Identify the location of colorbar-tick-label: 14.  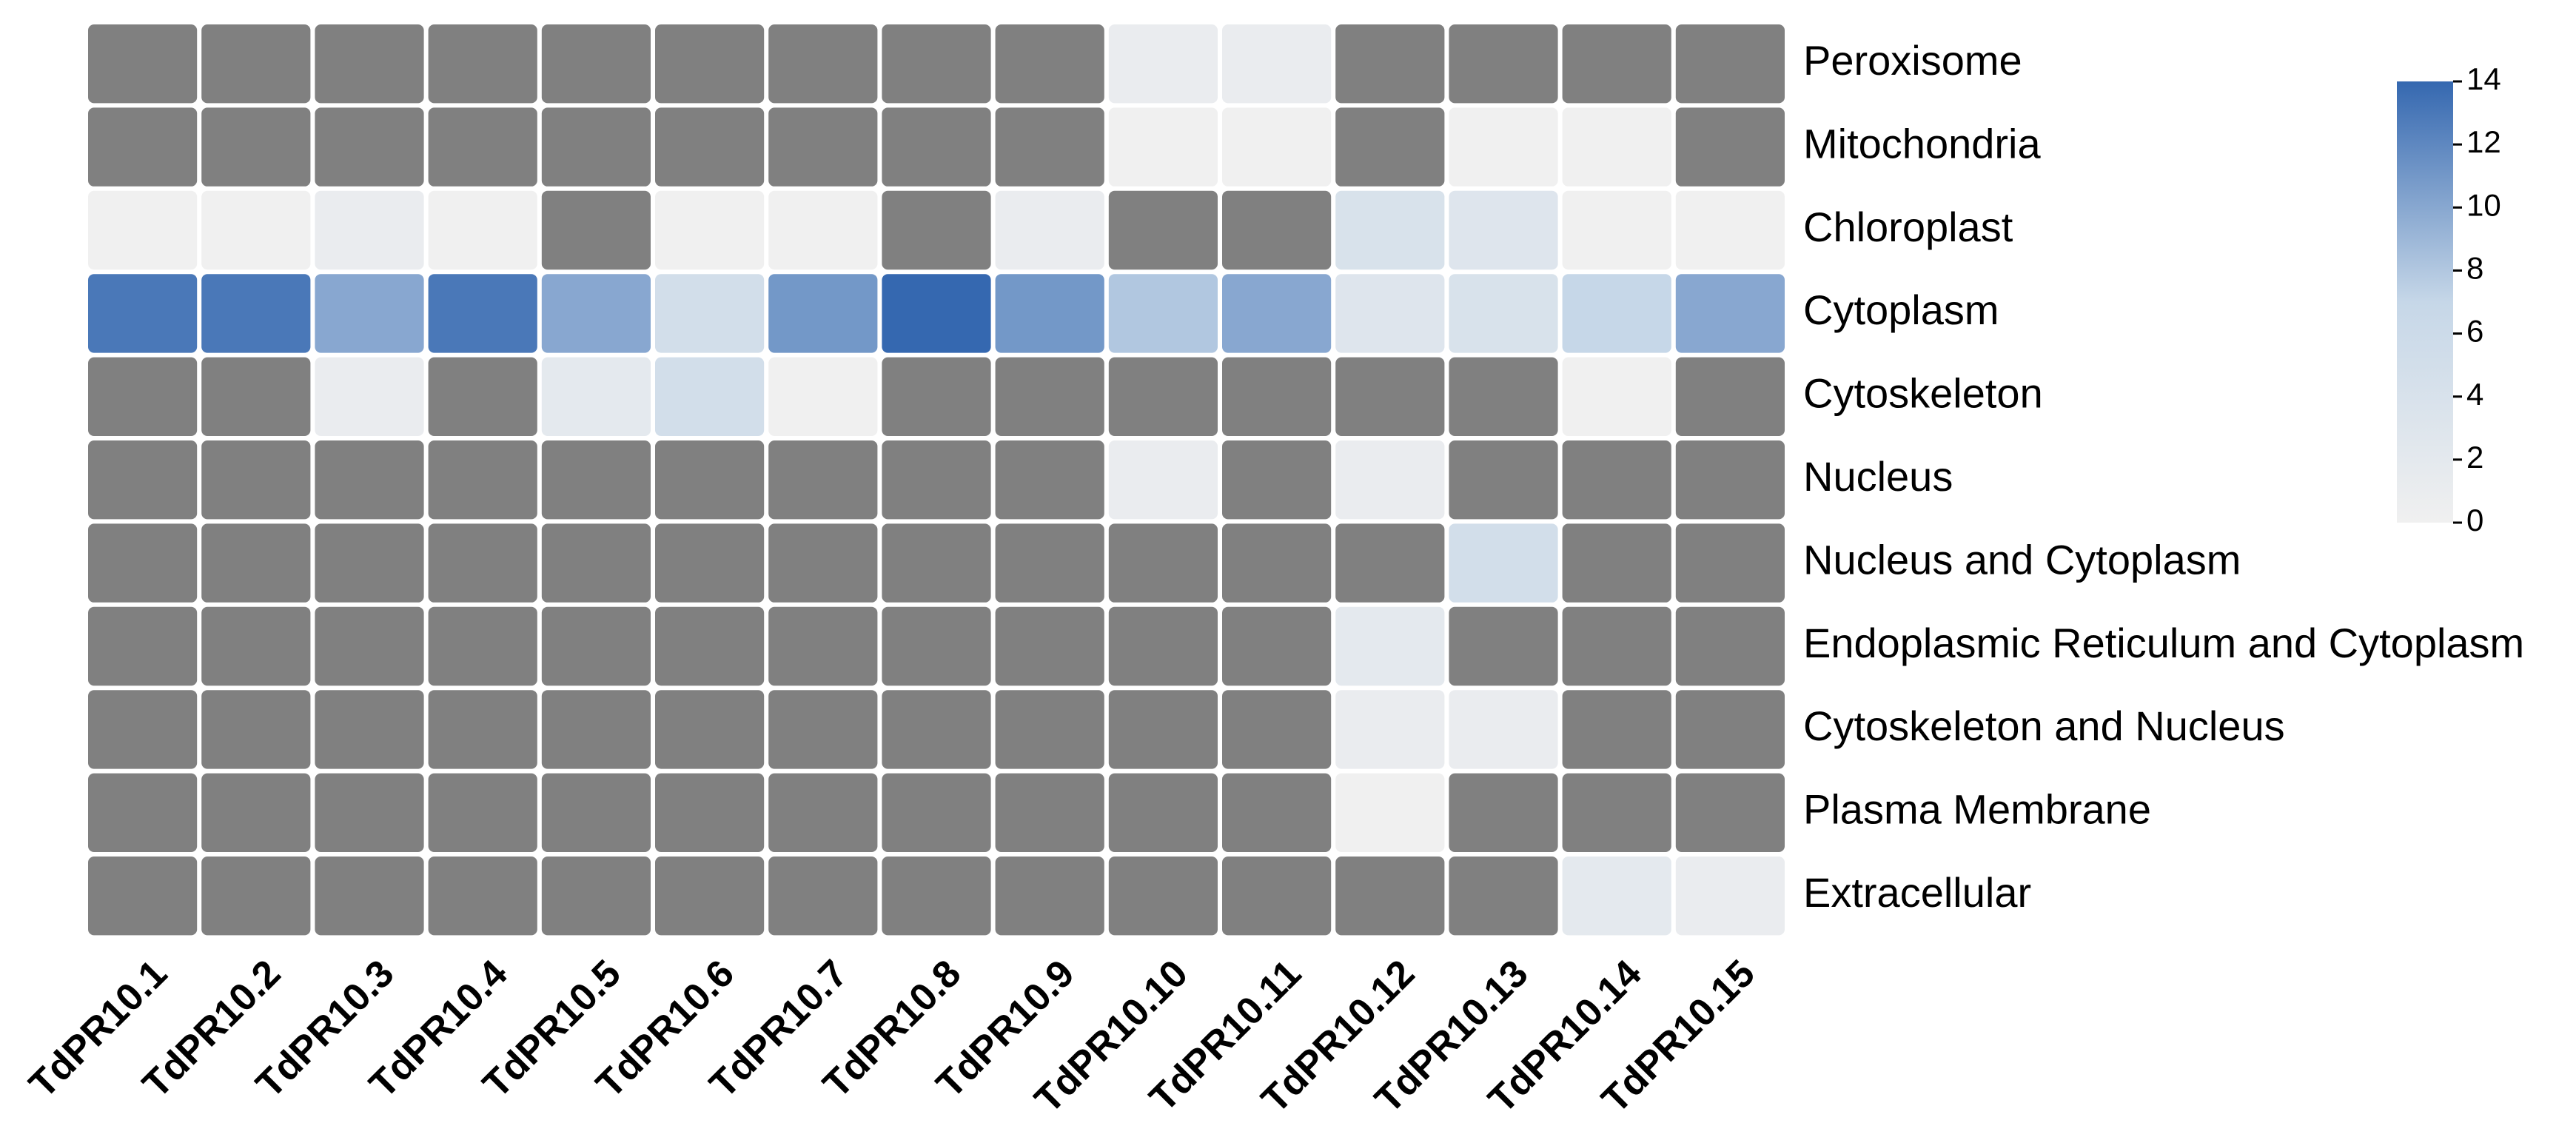
(2483, 78).